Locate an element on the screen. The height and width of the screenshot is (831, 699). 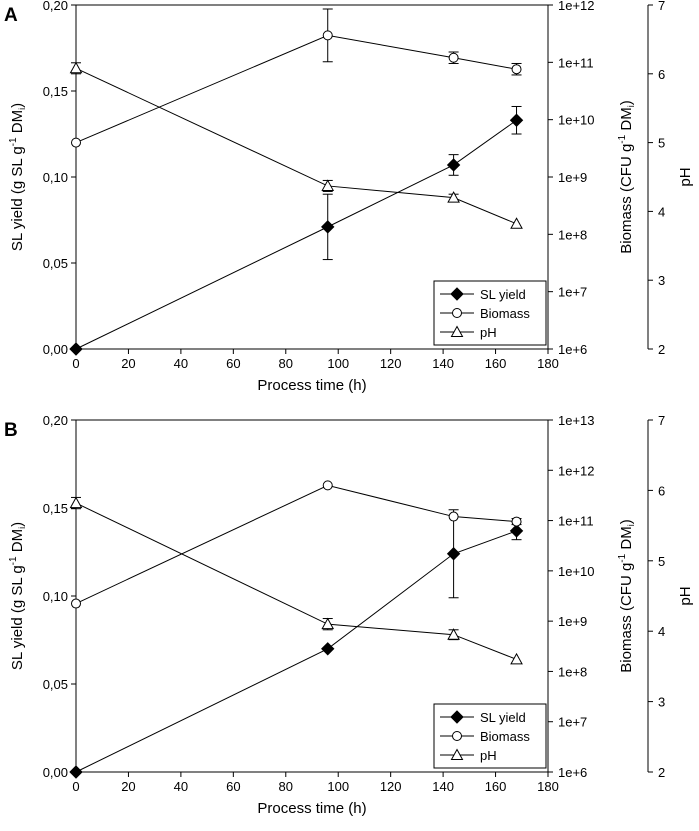
panel-a-letter: A is located at coordinates (11, 15).